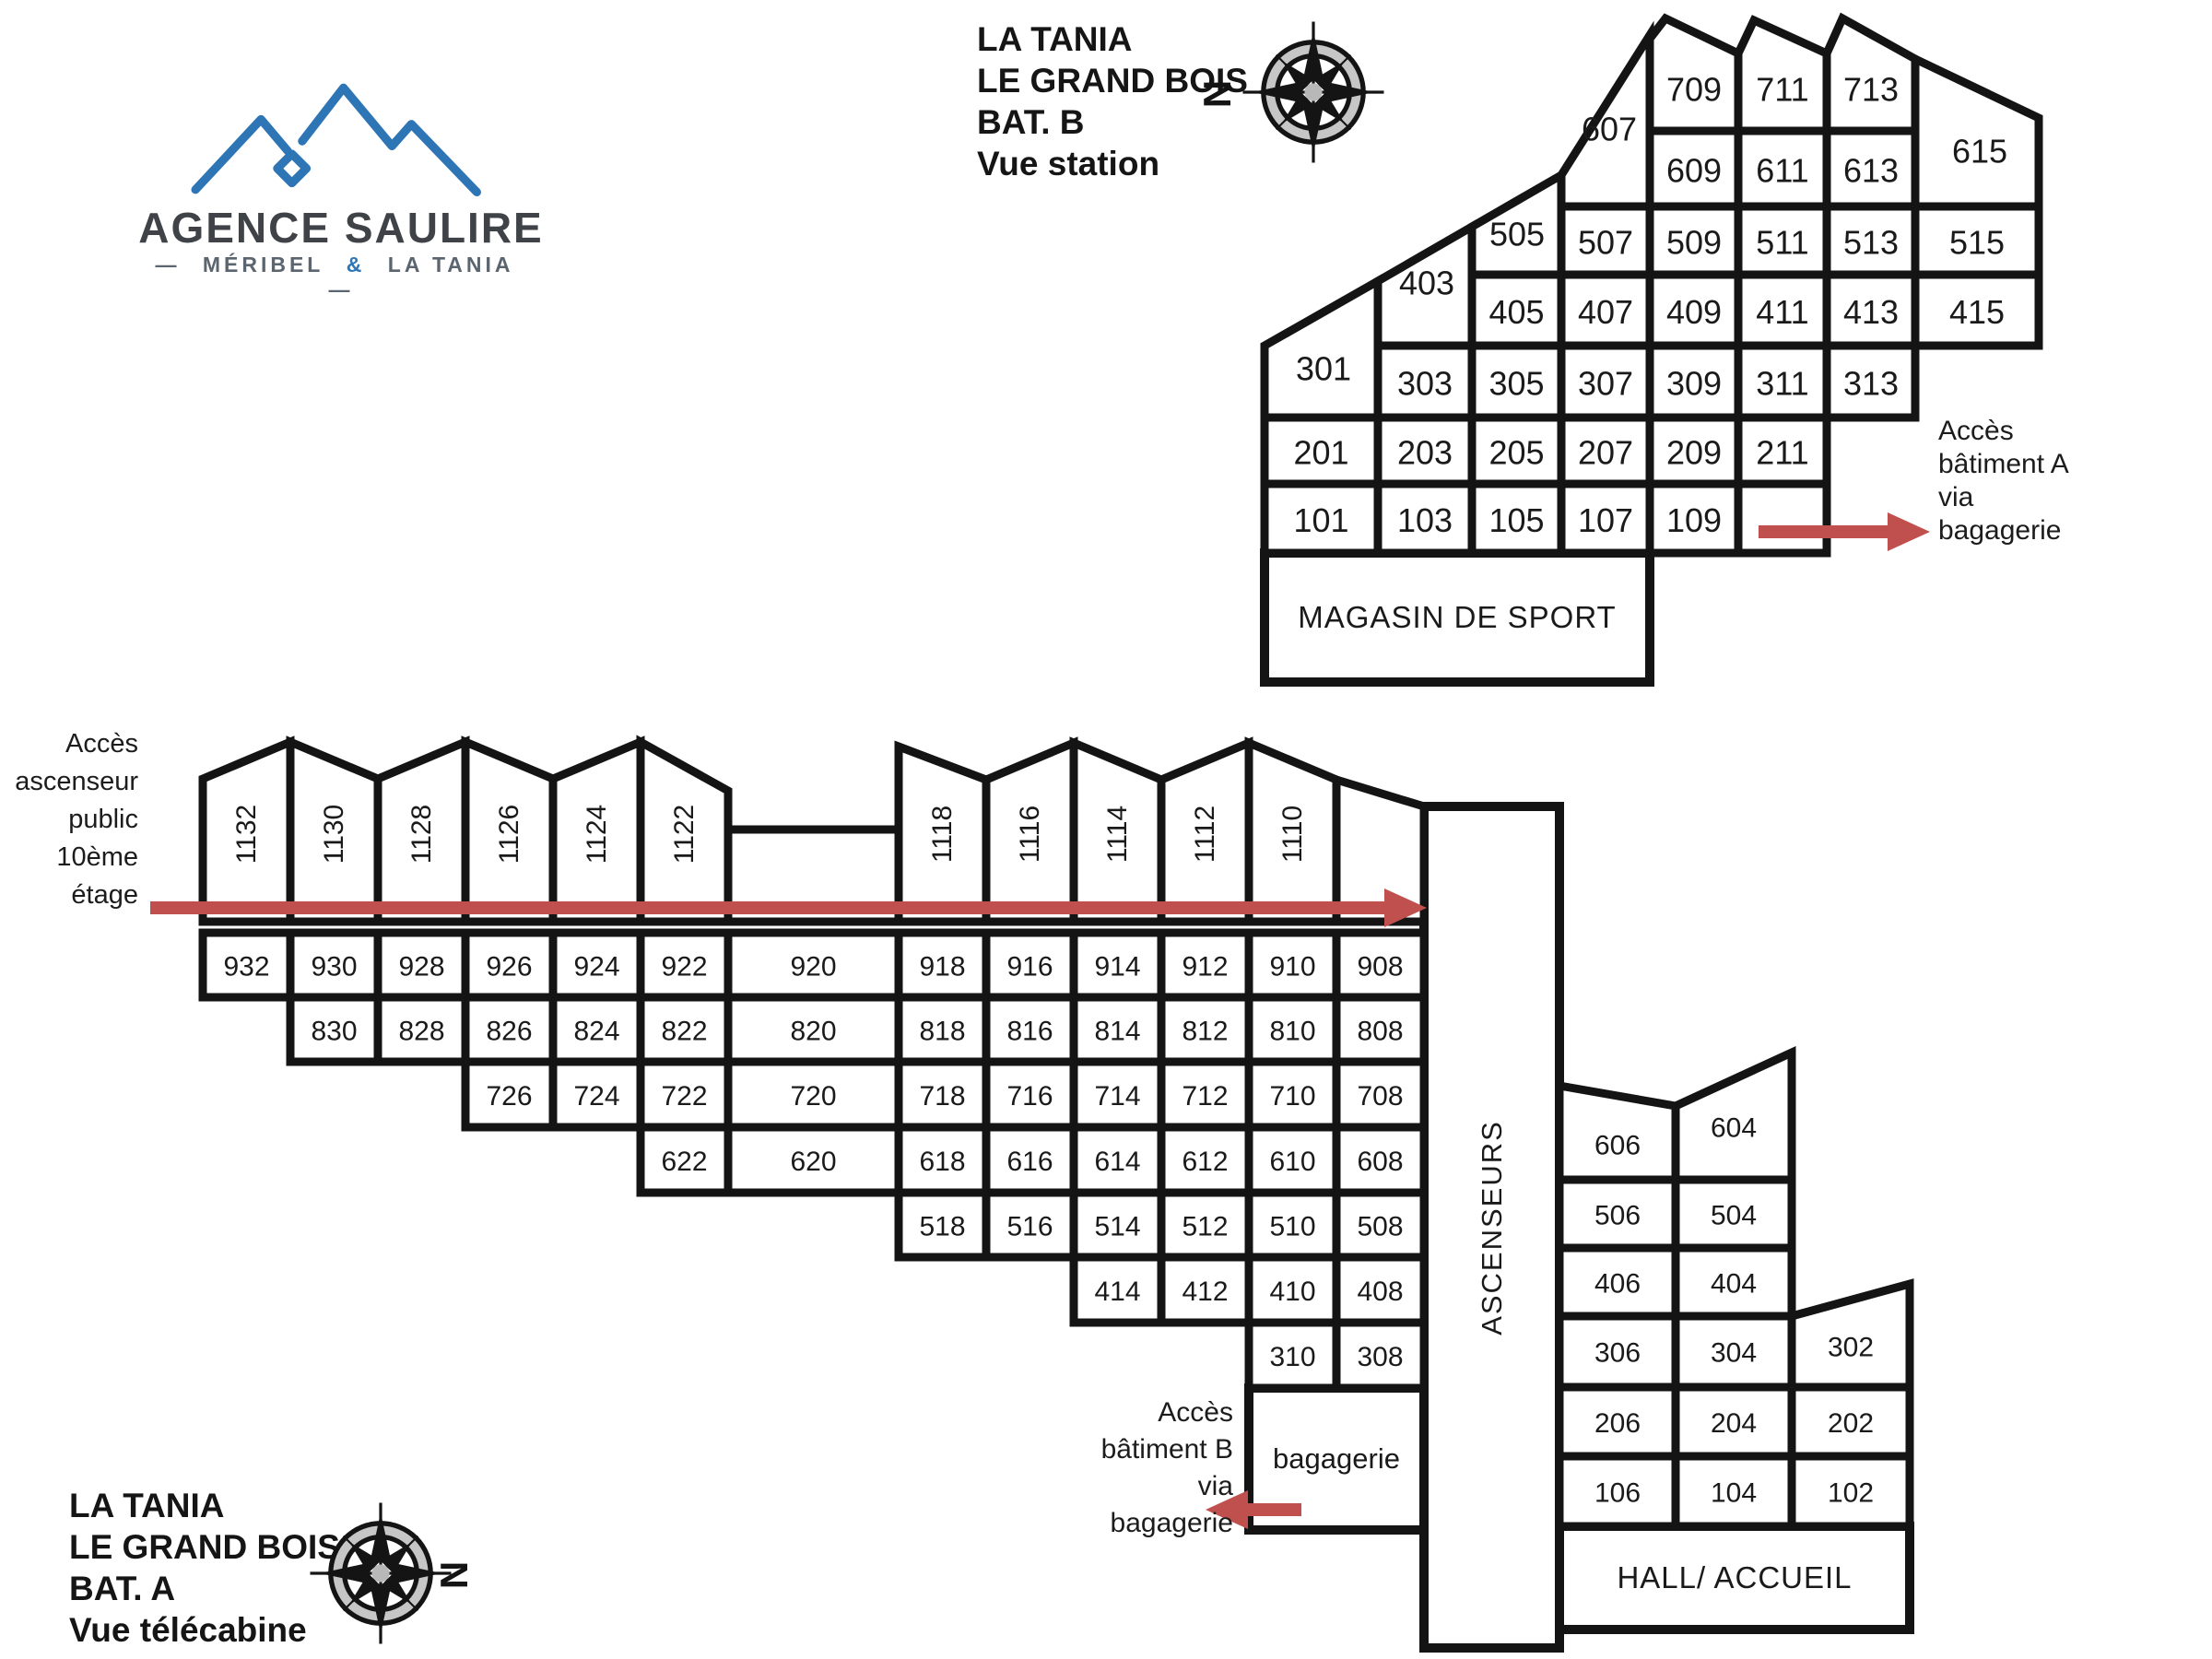 This screenshot has width=2212, height=1659. I want to click on room-label: 104, so click(1734, 1493).